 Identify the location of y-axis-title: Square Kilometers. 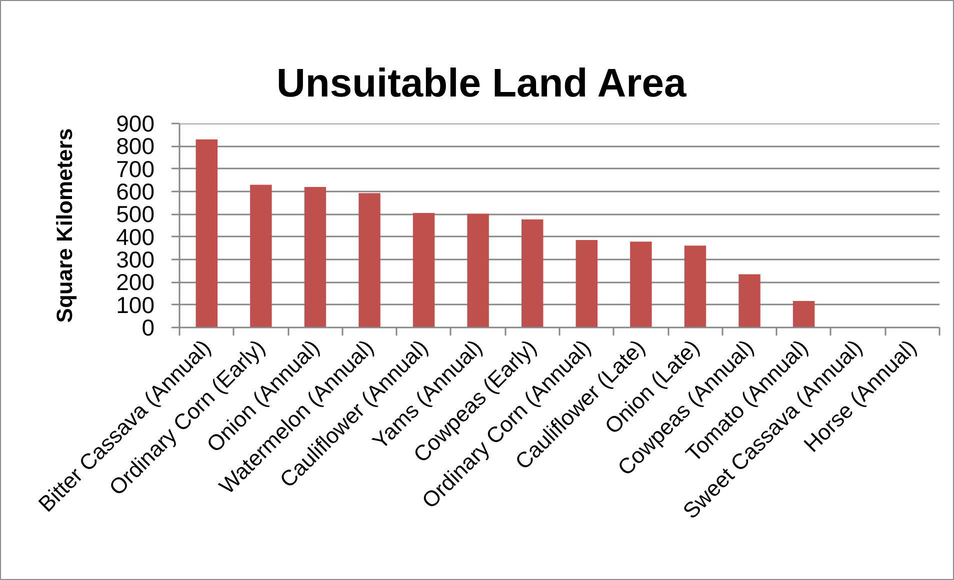
(65, 225).